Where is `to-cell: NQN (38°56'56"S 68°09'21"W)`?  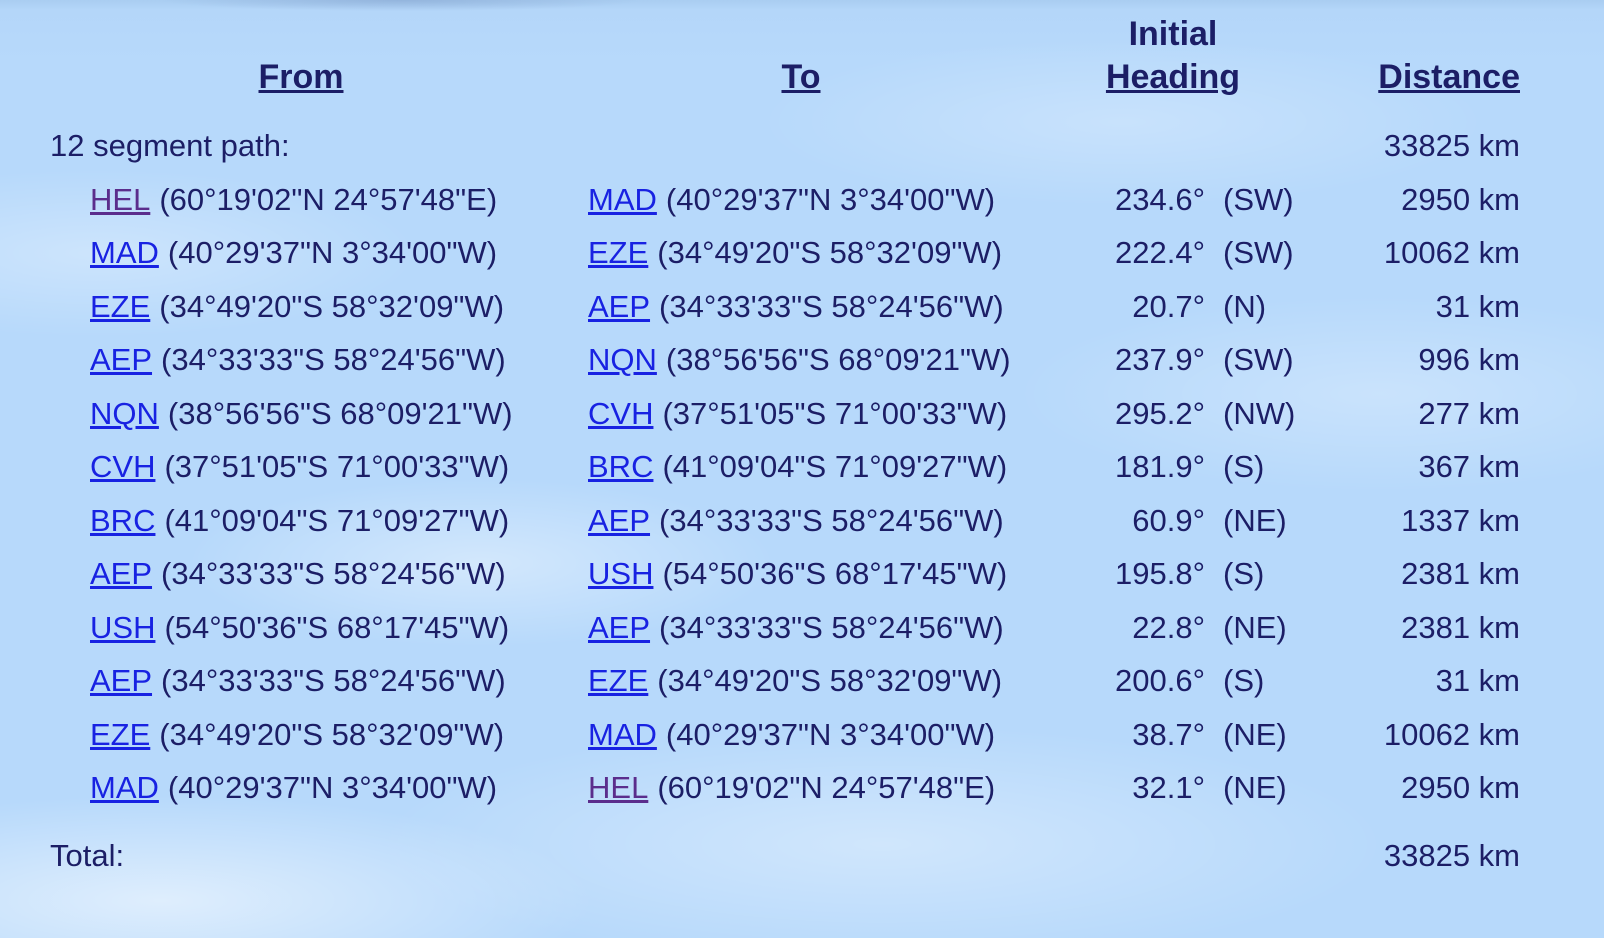 to-cell: NQN (38°56'56"S 68°09'21"W) is located at coordinates (814, 360).